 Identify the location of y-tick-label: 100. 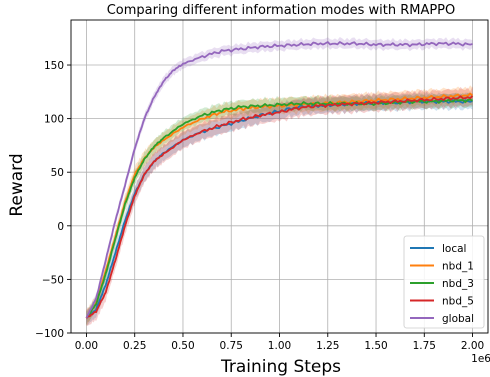
(54, 120).